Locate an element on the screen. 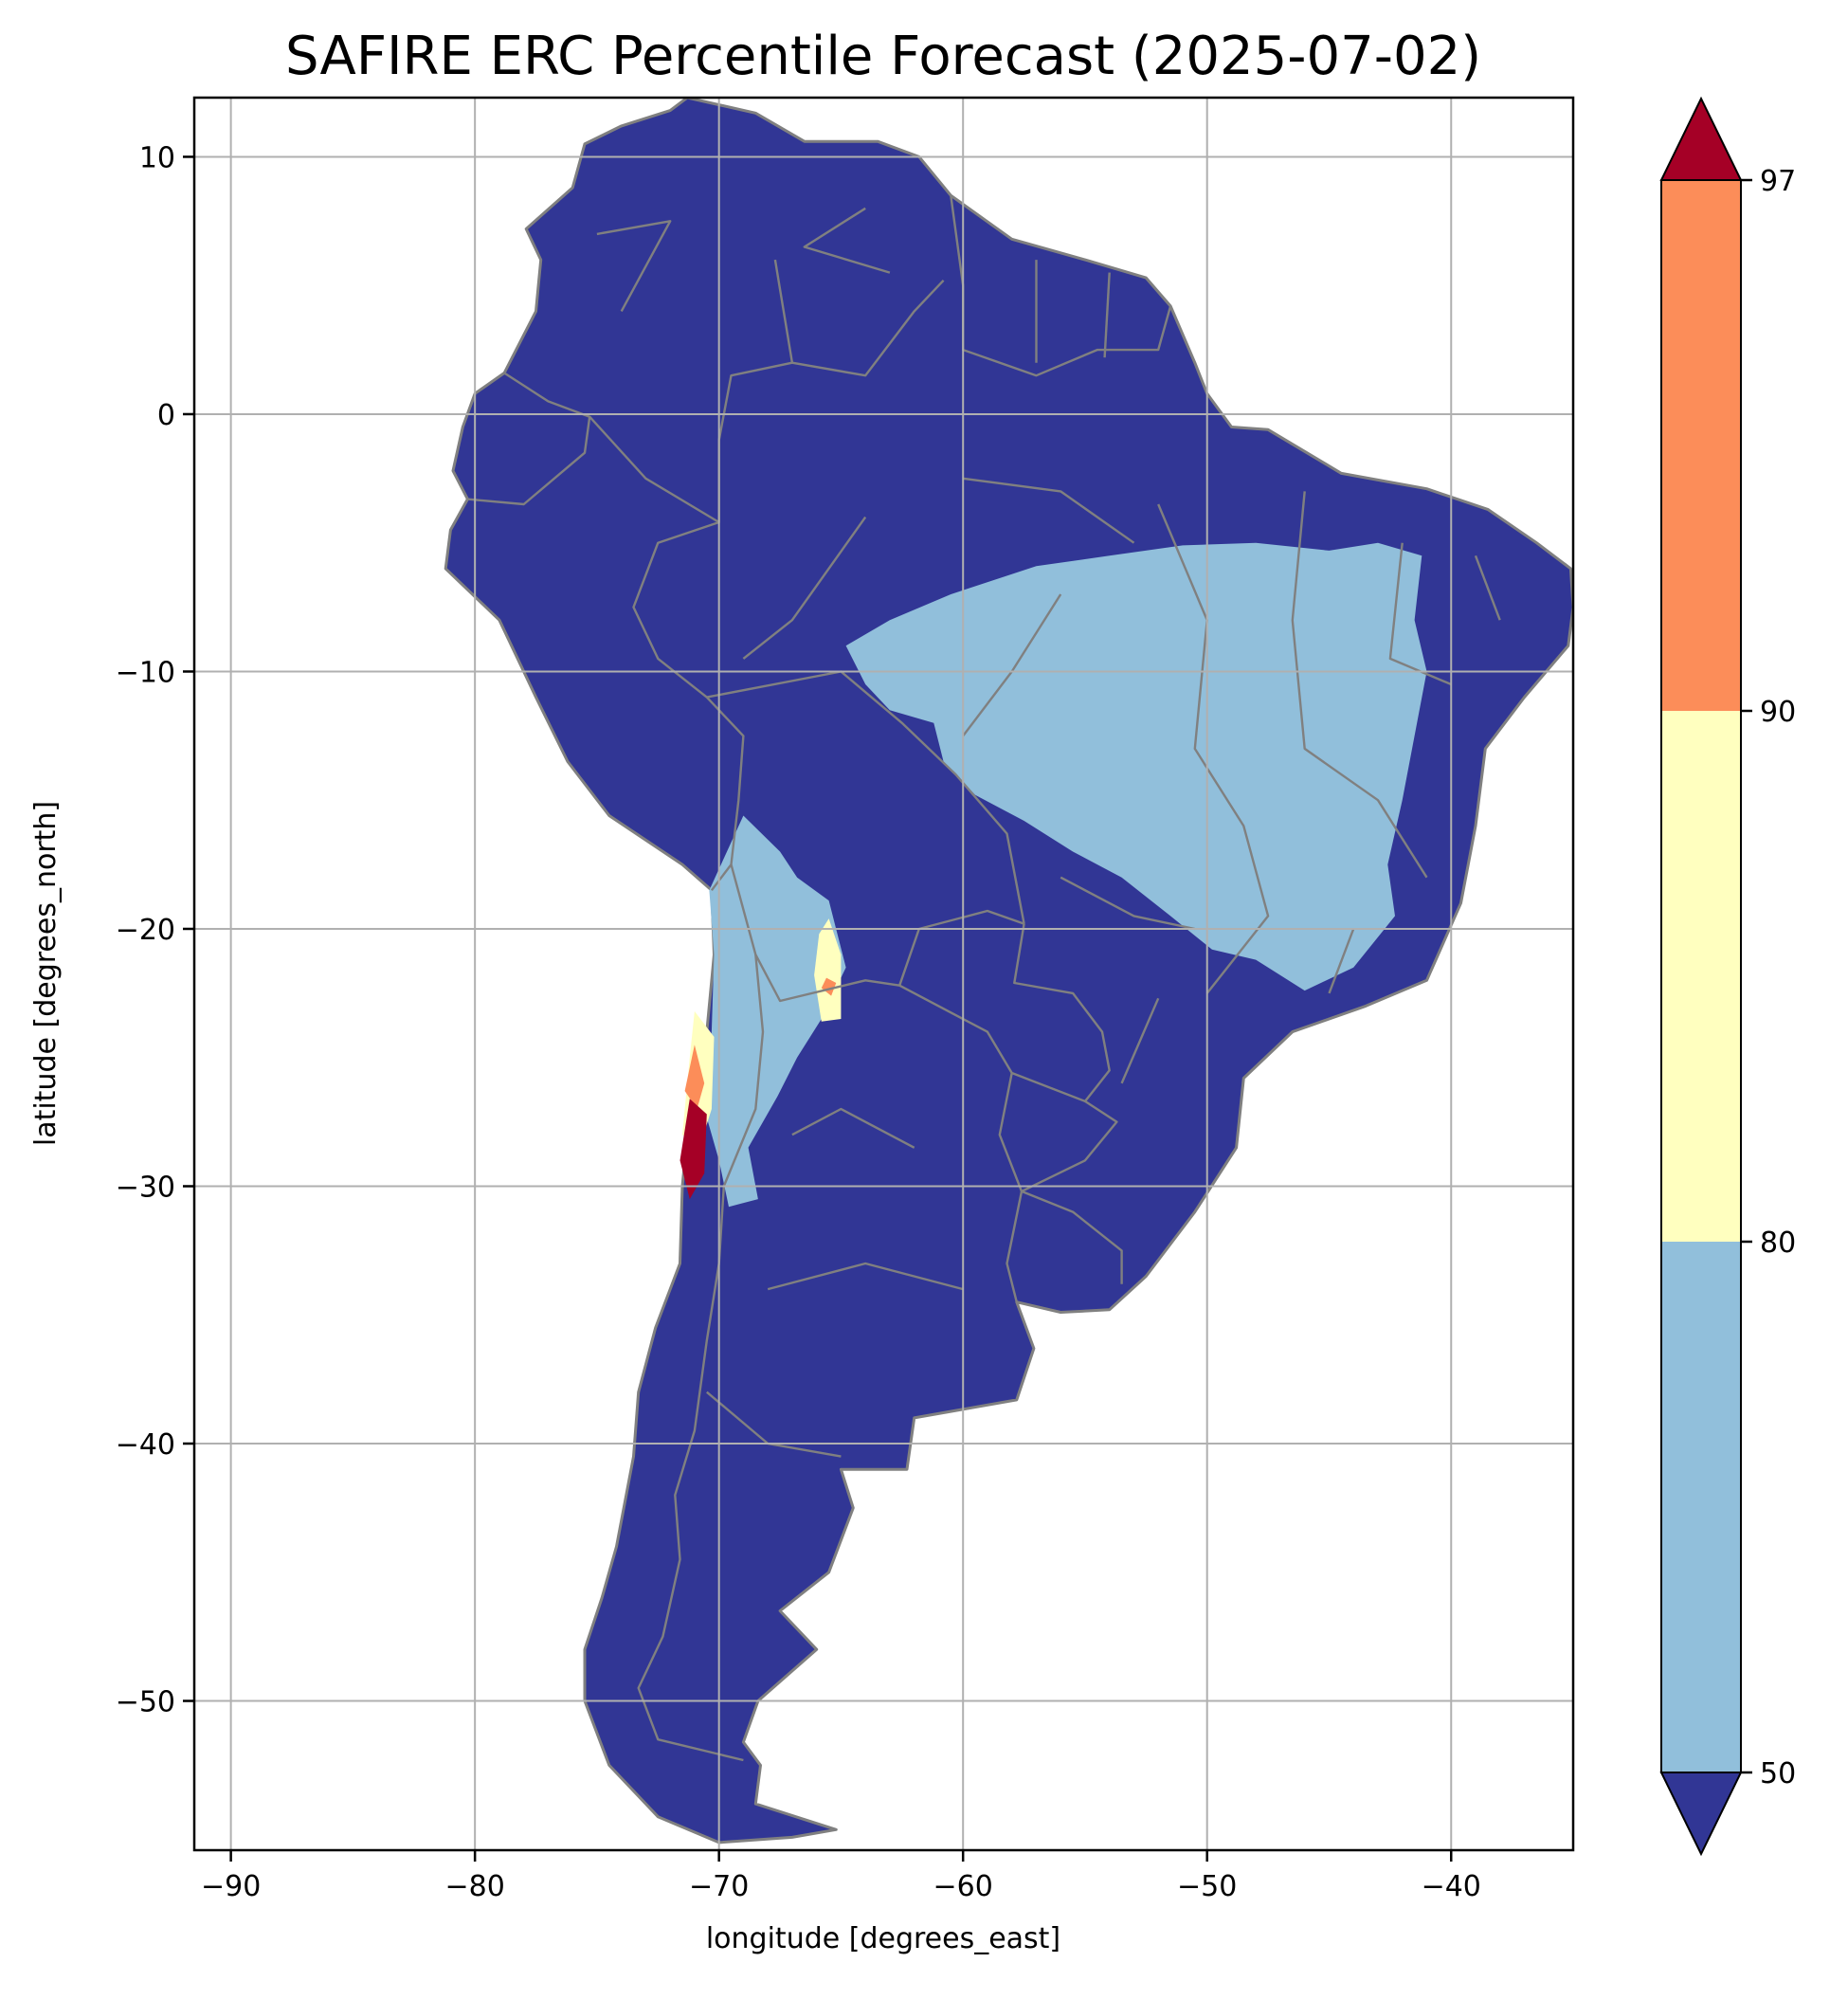 The image size is (1848, 1999). x-axis-ticks: −90 −80 −70 −60 −50 −40 is located at coordinates (841, 1877).